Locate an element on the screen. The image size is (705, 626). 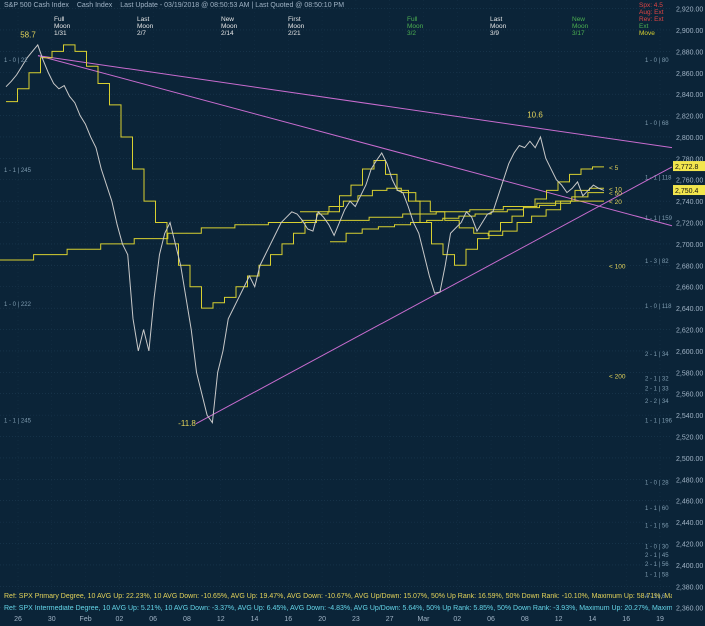
moon-phase: Full Moon 3/2 is located at coordinates (415, 26).